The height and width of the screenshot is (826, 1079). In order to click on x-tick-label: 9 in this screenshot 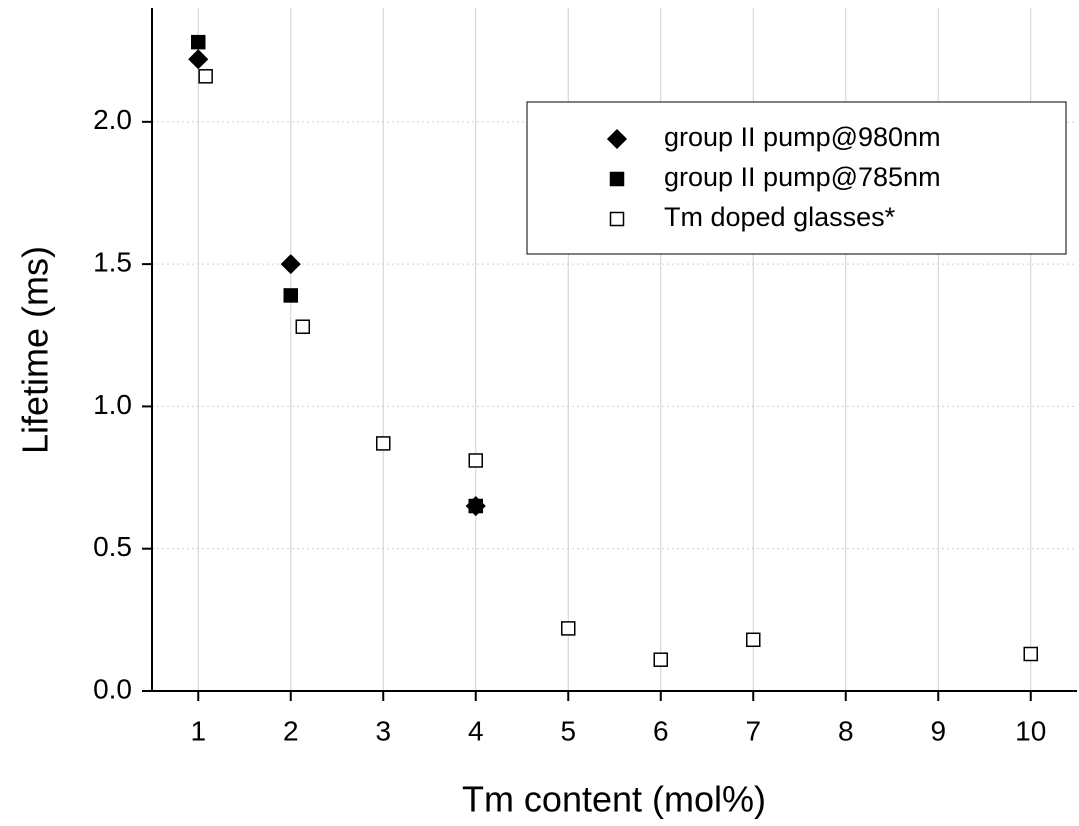, I will do `click(938, 730)`.